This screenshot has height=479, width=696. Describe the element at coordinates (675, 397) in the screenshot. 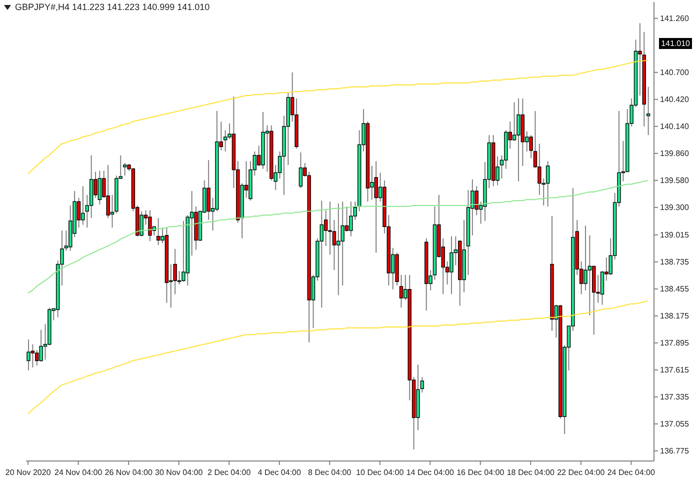

I see `y-tick-label: 137.335` at that location.